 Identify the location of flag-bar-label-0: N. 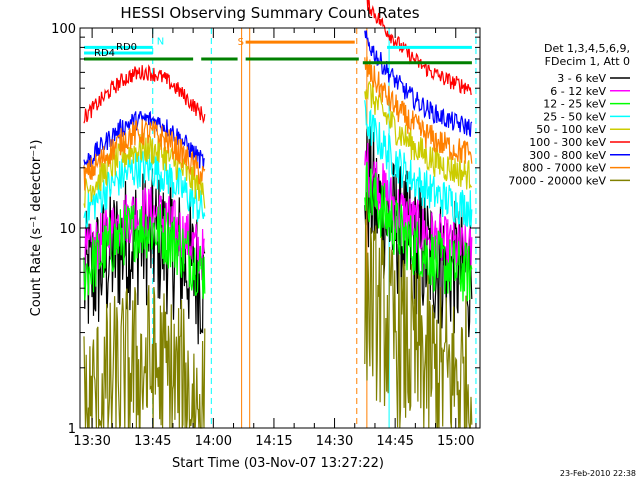
(160, 41).